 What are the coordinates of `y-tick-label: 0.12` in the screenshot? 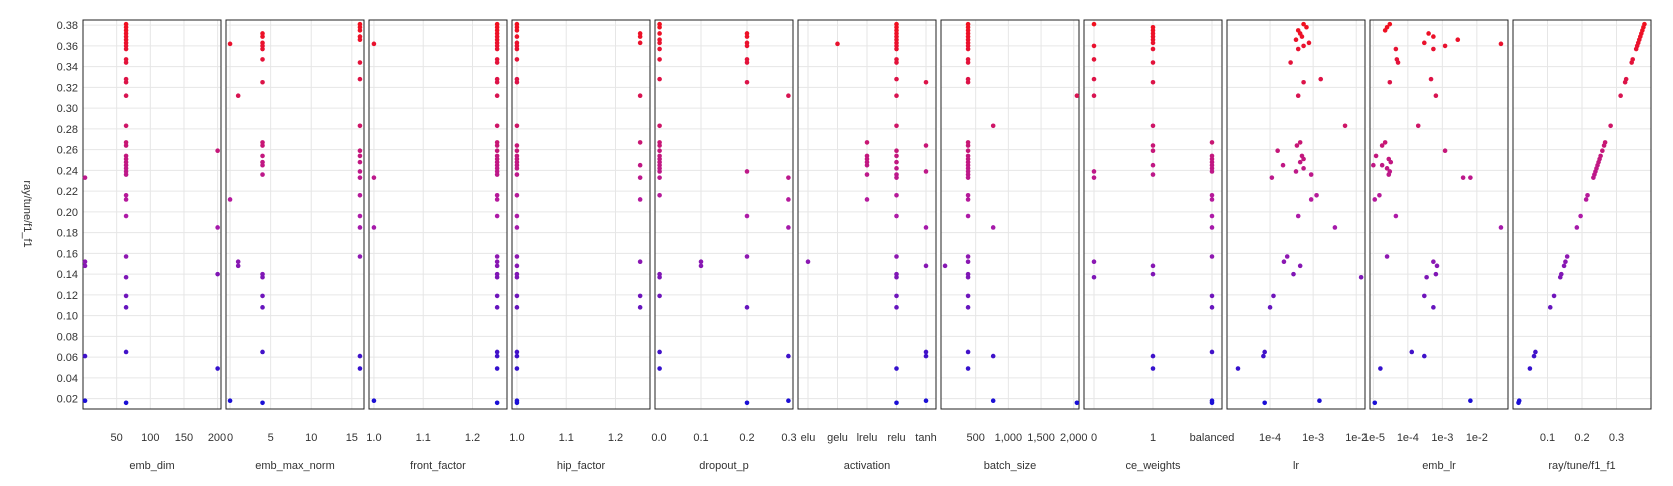 It's located at (67, 296).